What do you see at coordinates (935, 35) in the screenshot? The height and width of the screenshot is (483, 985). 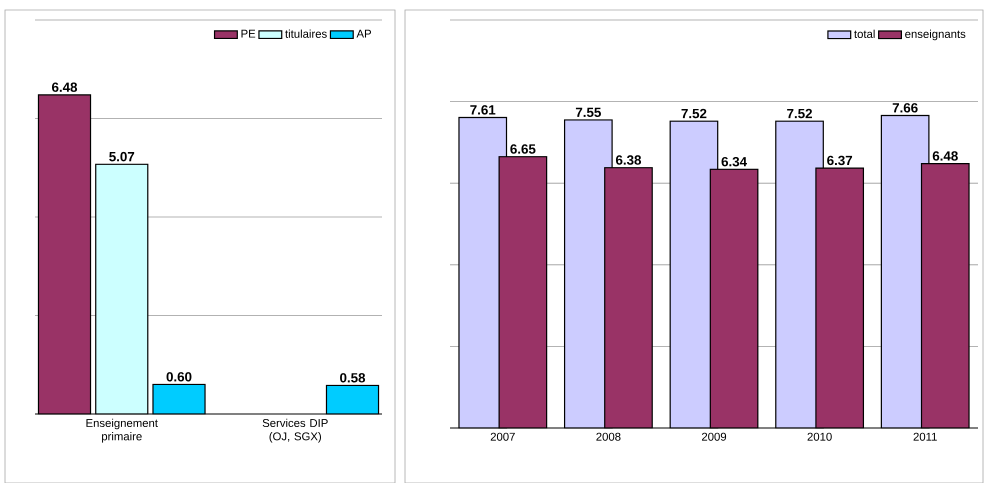 I see `legend-label: enseignants` at bounding box center [935, 35].